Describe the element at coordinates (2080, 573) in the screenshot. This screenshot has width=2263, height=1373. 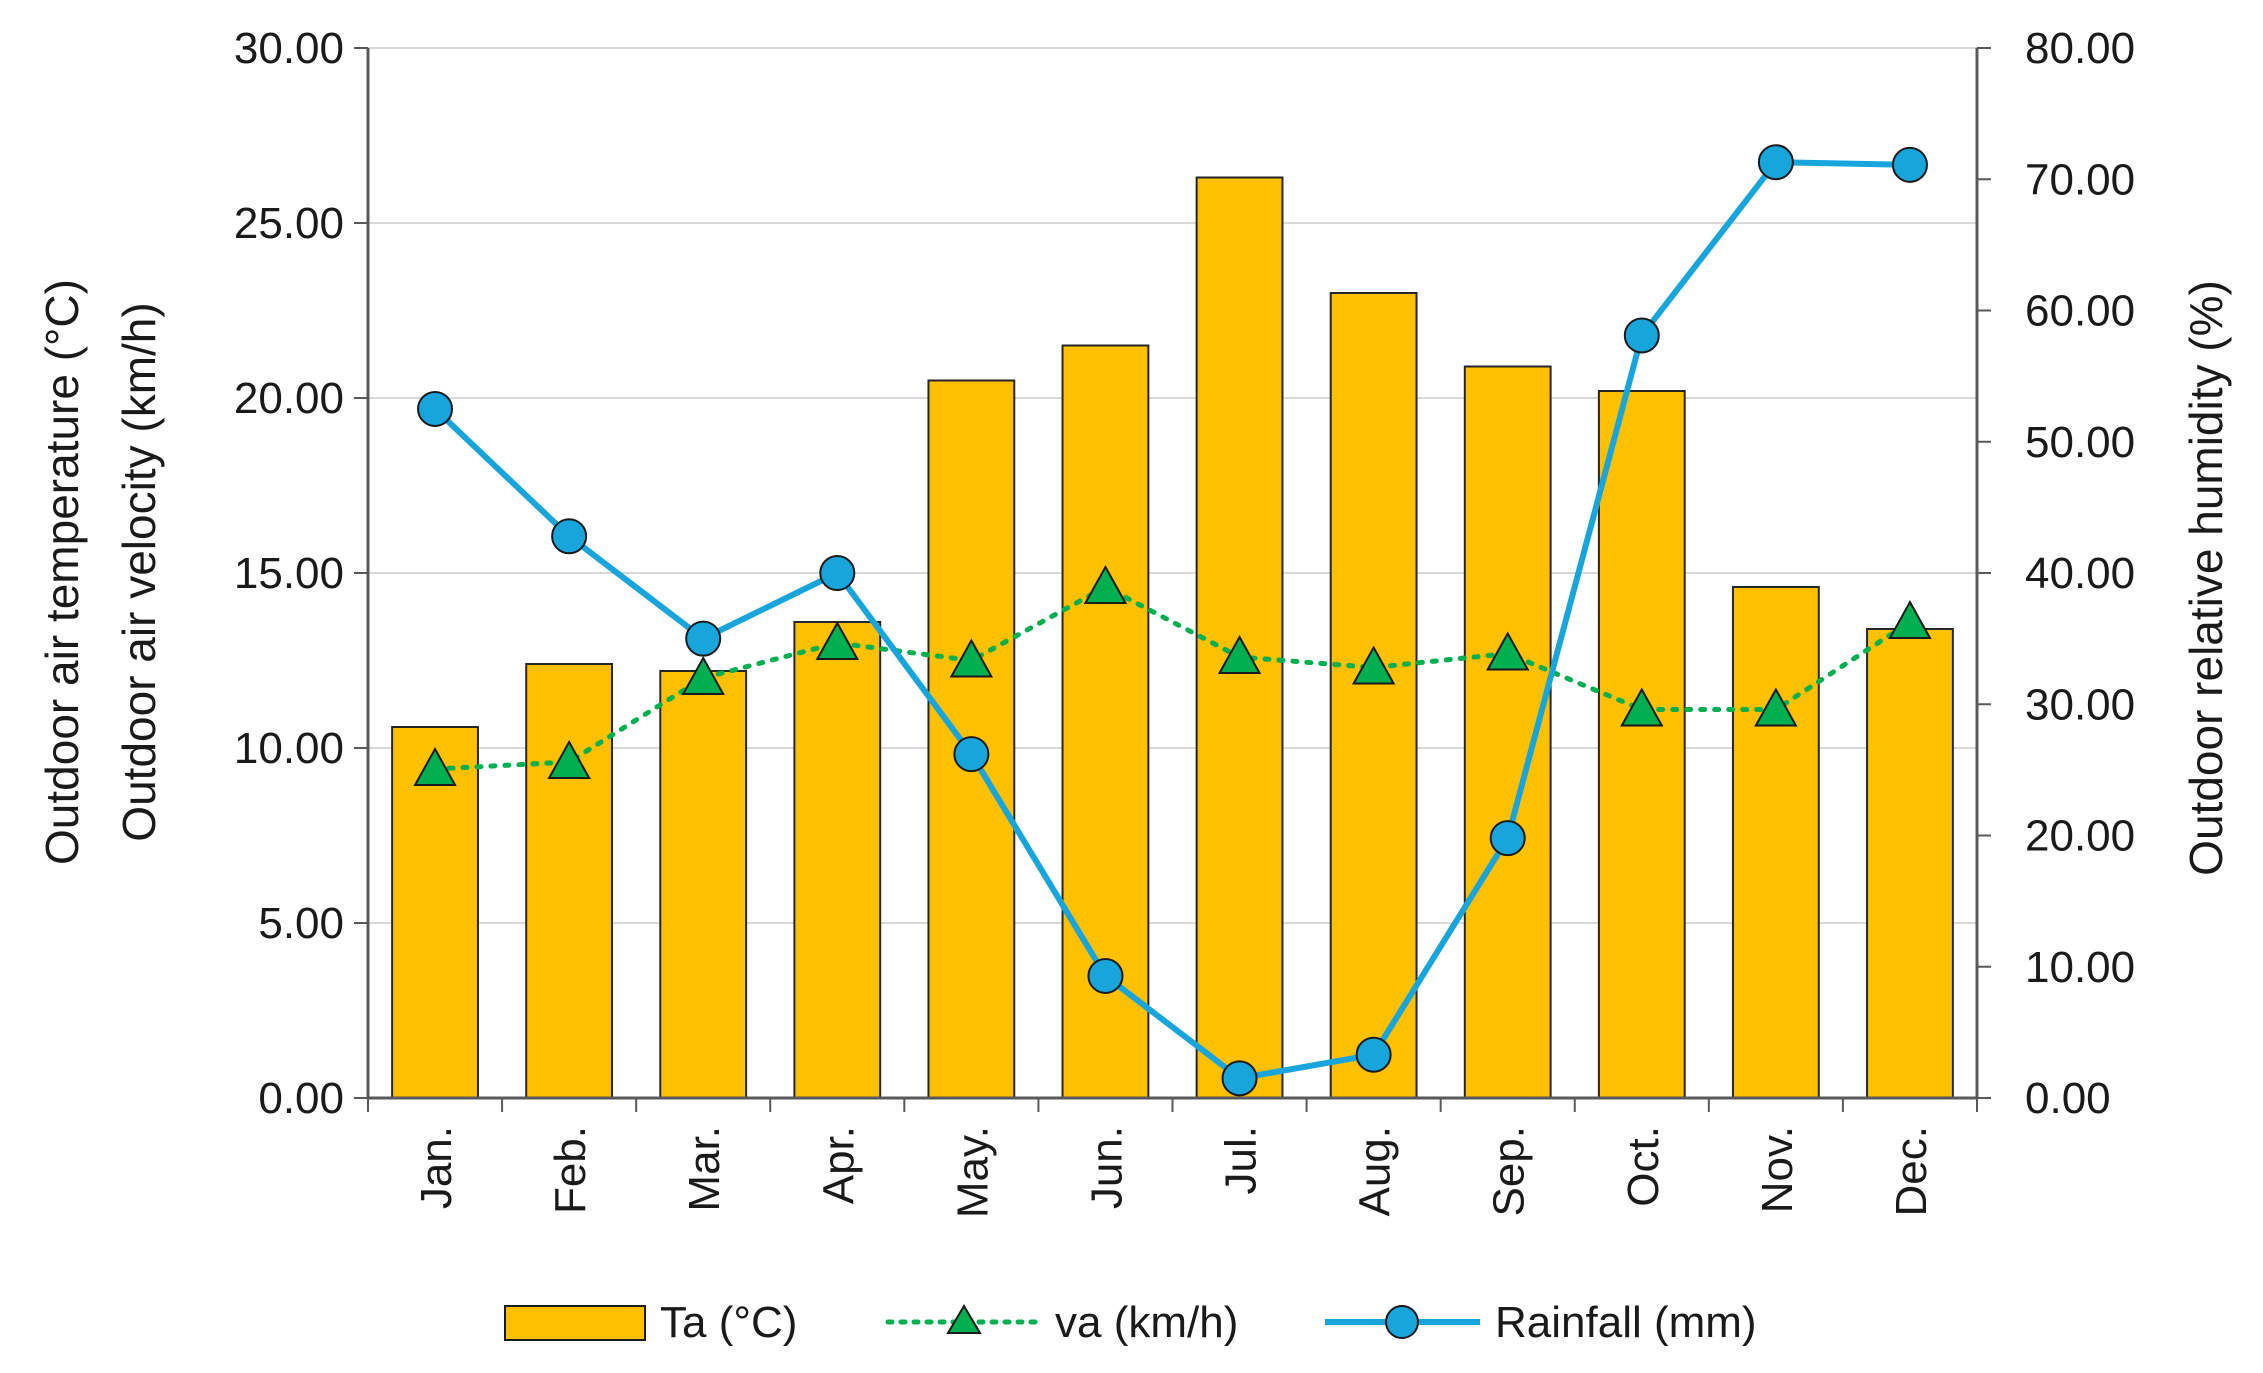
I see `right-tick-label-40-00: 40.00` at that location.